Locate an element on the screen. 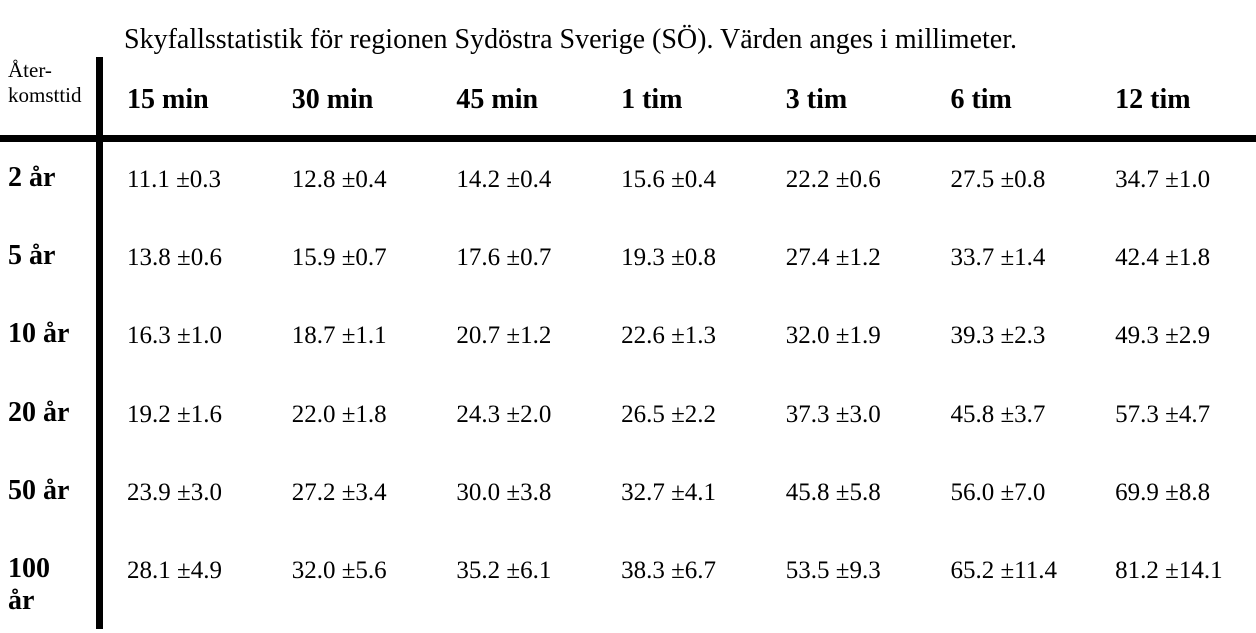  column-header: 3 tim is located at coordinates (816, 99).